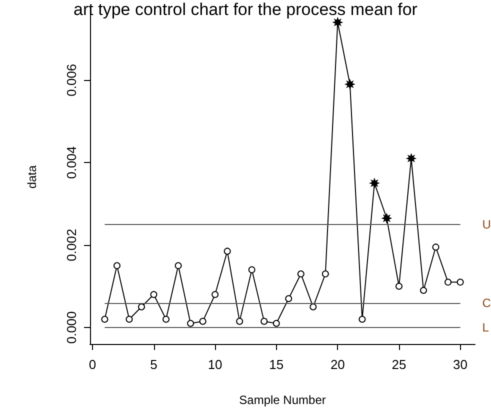  What do you see at coordinates (71, 162) in the screenshot?
I see `y-tick-label: 0.004` at bounding box center [71, 162].